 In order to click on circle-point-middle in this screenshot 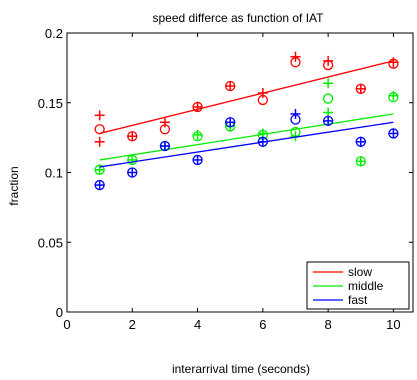, I will do `click(328, 98)`.